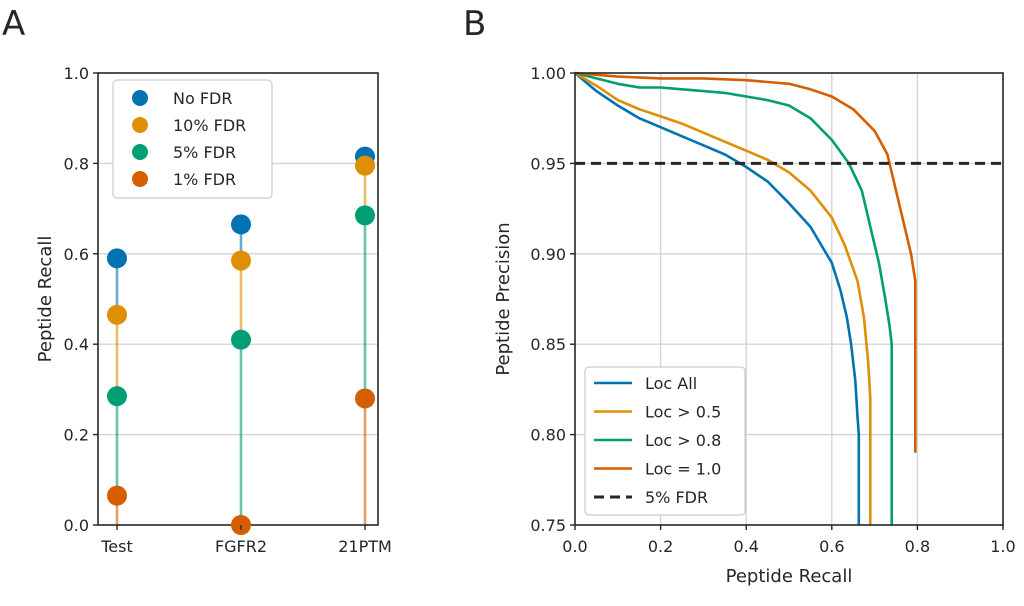 This screenshot has width=1024, height=606. I want to click on legend-label: No FDR, so click(202, 98).